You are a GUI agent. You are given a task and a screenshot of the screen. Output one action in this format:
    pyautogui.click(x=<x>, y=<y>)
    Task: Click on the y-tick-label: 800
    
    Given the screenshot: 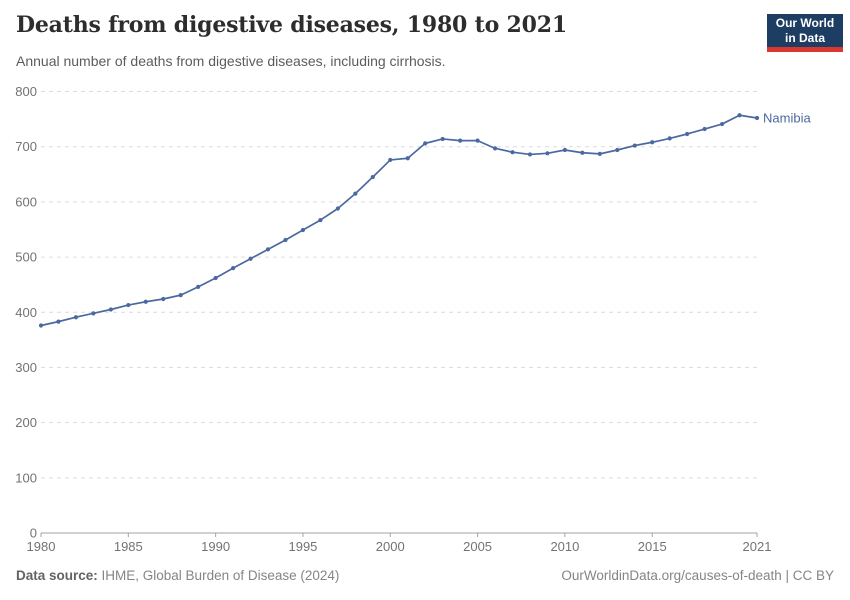 What is the action you would take?
    pyautogui.click(x=26, y=91)
    